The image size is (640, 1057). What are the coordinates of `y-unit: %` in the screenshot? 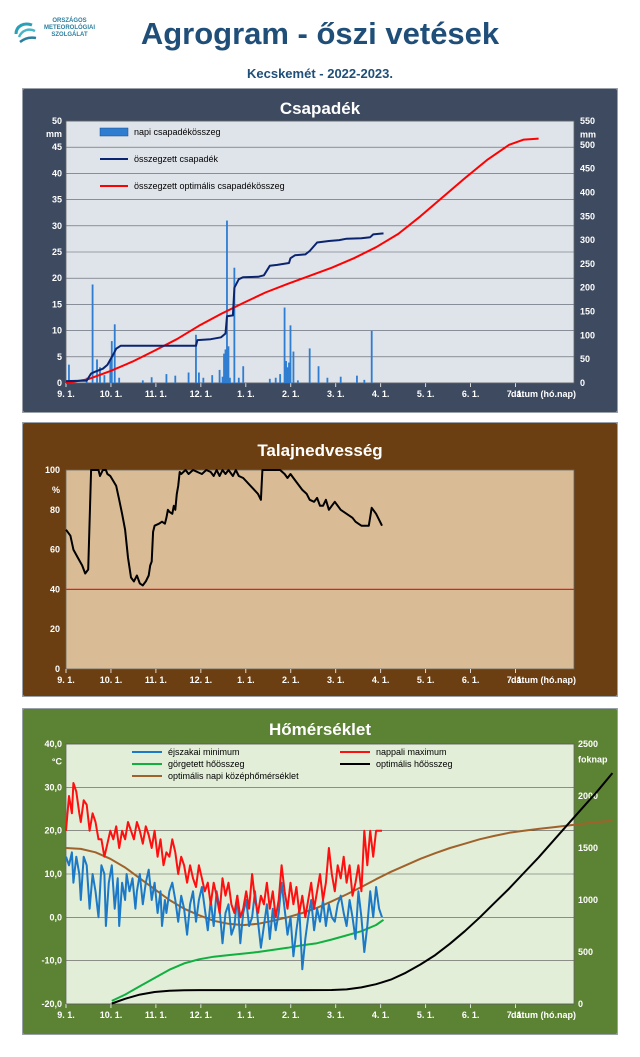 It's located at (56, 490).